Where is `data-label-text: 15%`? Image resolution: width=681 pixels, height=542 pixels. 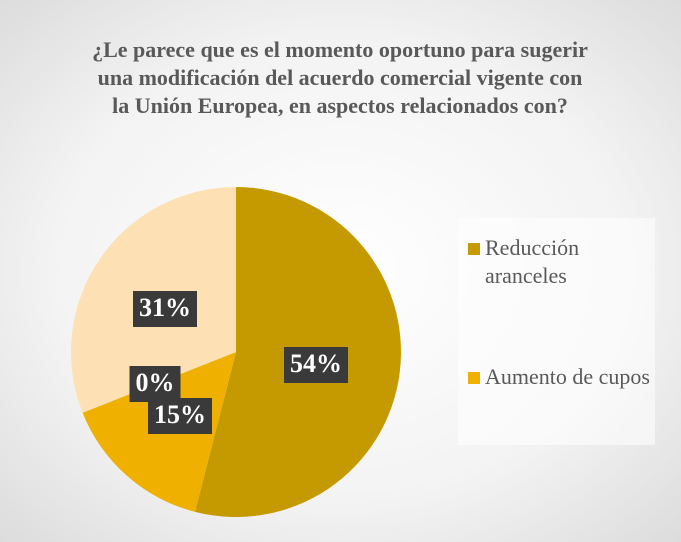
data-label-text: 15% is located at coordinates (180, 414).